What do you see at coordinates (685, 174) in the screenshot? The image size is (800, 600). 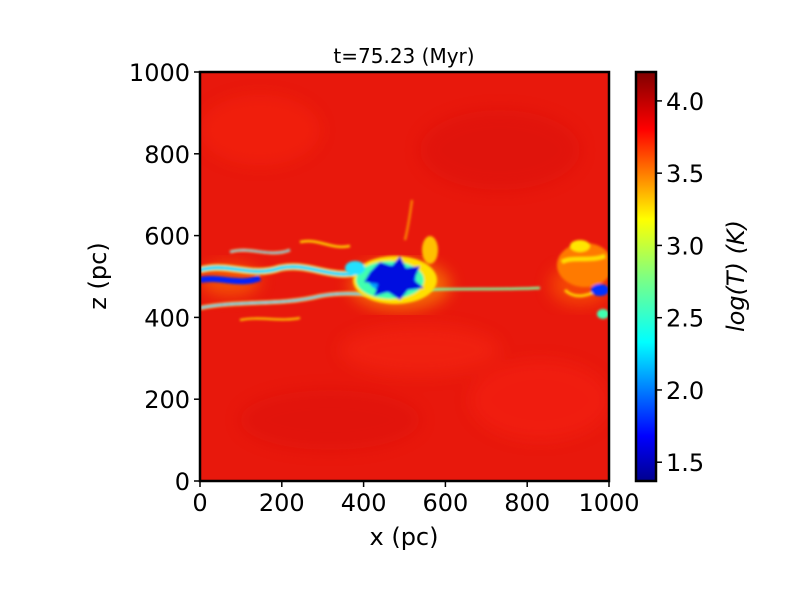 I see `colorbar-tick-label: 3.5` at bounding box center [685, 174].